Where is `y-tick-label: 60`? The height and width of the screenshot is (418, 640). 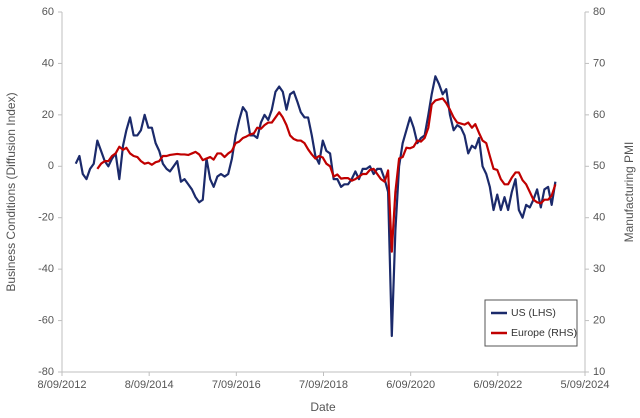
y-tick-label: 60 is located at coordinates (48, 12).